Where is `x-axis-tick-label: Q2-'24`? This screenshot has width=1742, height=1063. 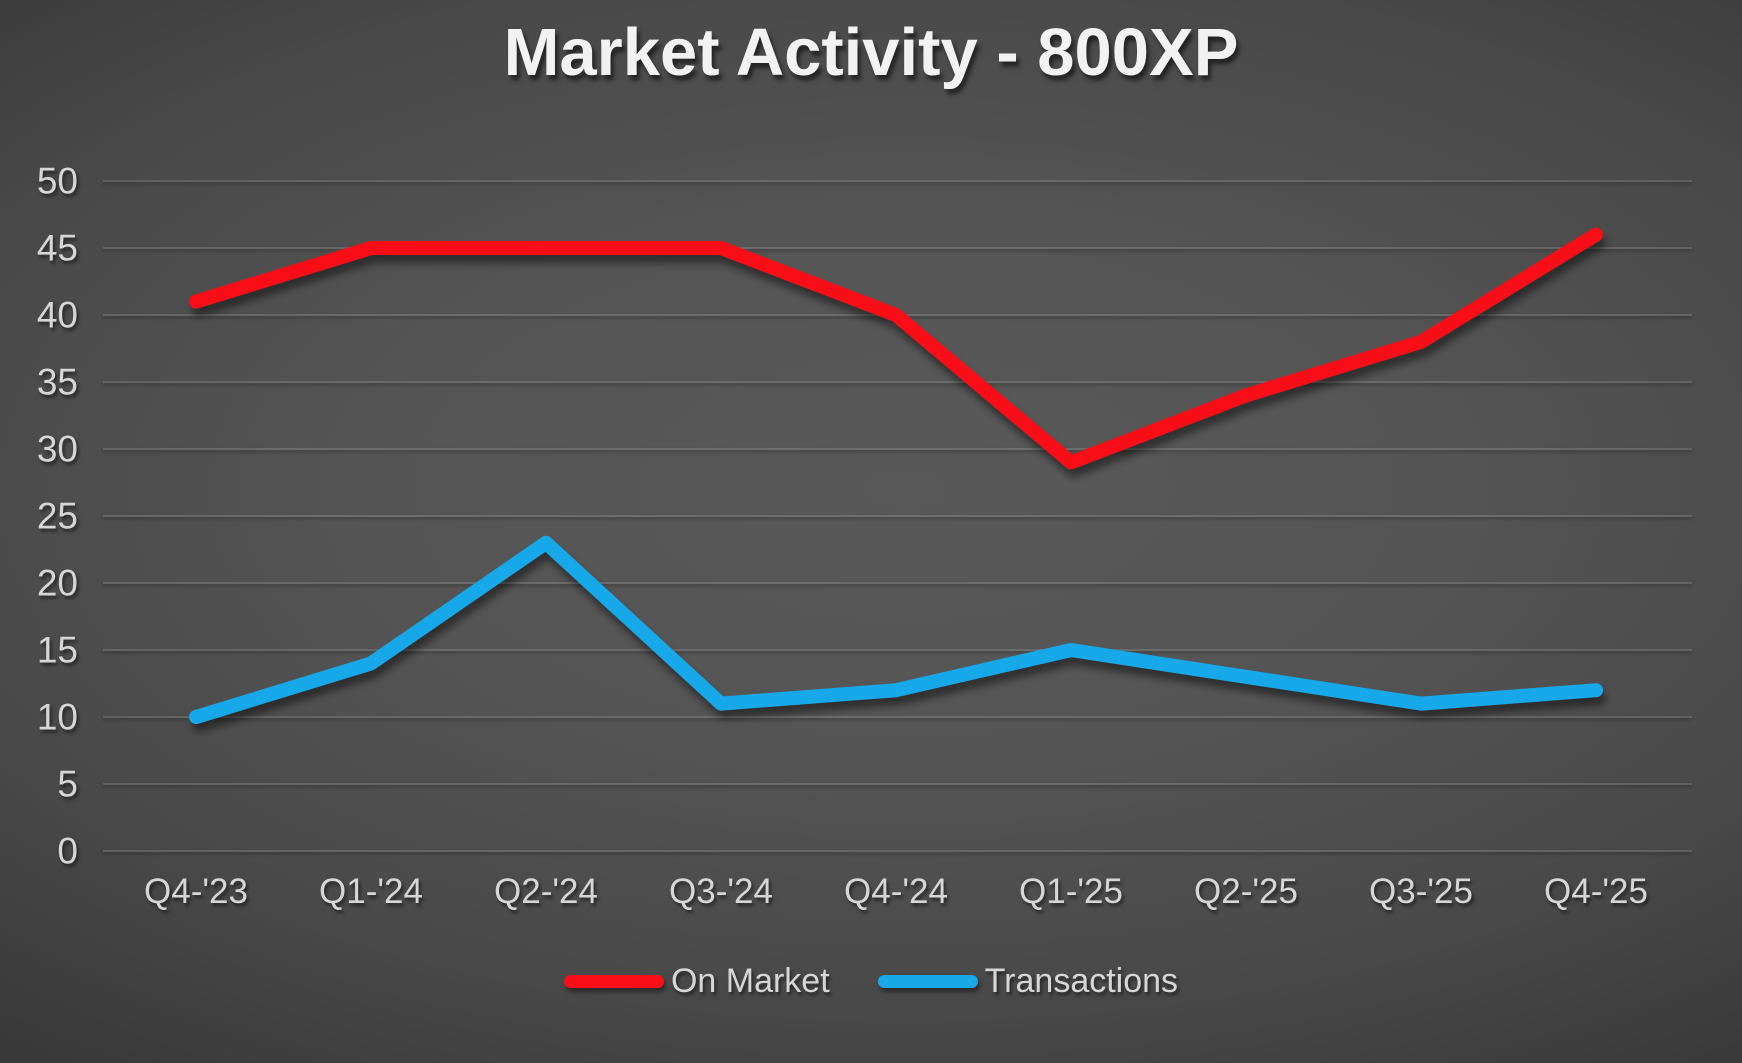 x-axis-tick-label: Q2-'24 is located at coordinates (546, 891).